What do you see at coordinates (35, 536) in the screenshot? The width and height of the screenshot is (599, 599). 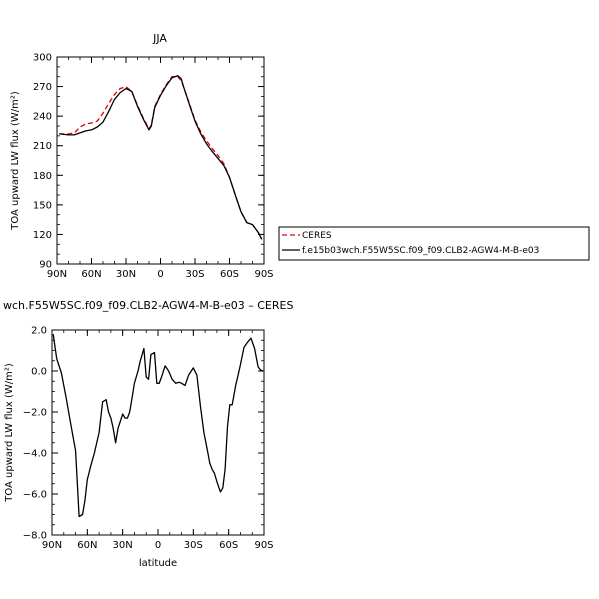 I see `y-tick-label: −8.0` at bounding box center [35, 536].